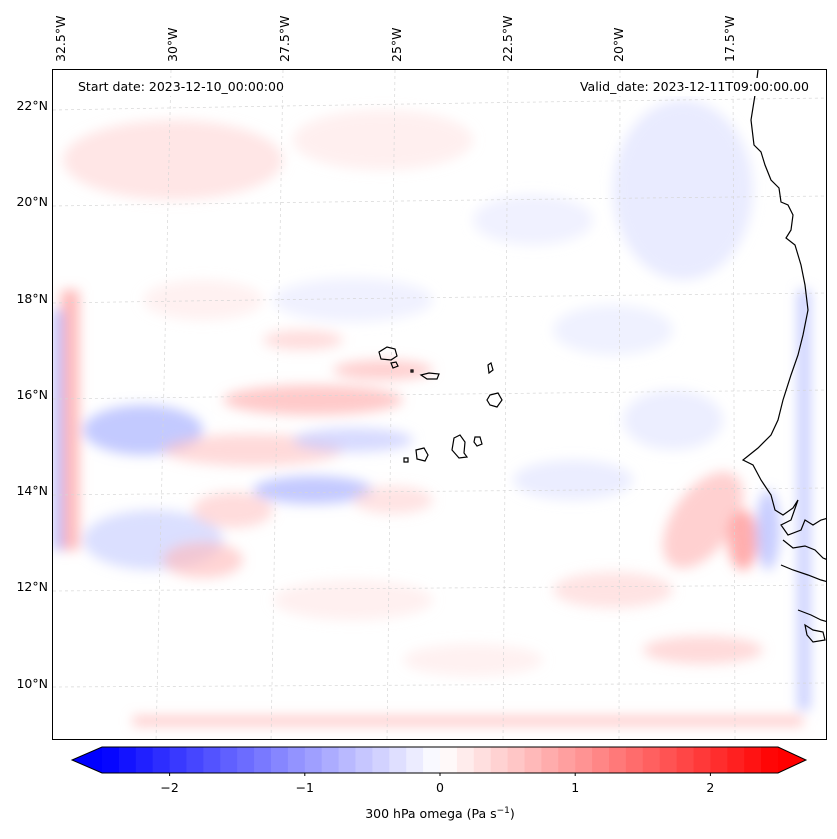 Image resolution: width=837 pixels, height=839 pixels. Describe the element at coordinates (32, 201) in the screenshot. I see `lat-label-20n: 20°N` at that location.